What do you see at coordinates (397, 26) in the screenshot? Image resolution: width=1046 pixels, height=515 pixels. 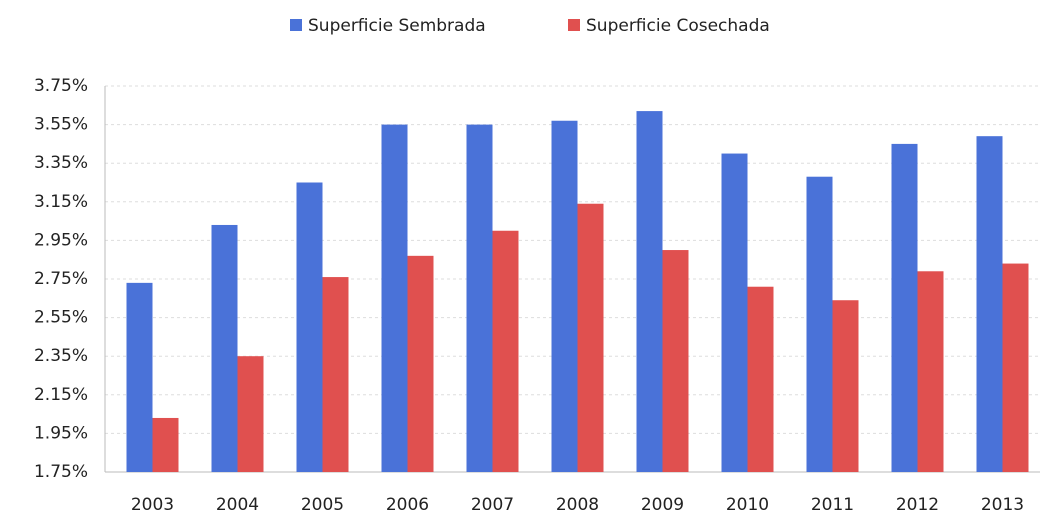 I see `legend-label: Superficie Sembrada` at bounding box center [397, 26].